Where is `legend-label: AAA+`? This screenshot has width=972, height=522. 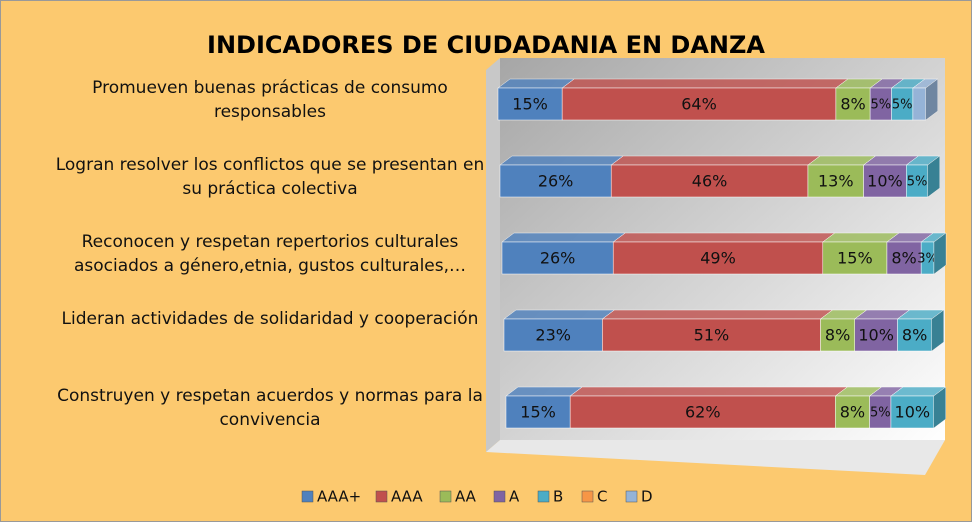
legend-label: AAA+ is located at coordinates (339, 497).